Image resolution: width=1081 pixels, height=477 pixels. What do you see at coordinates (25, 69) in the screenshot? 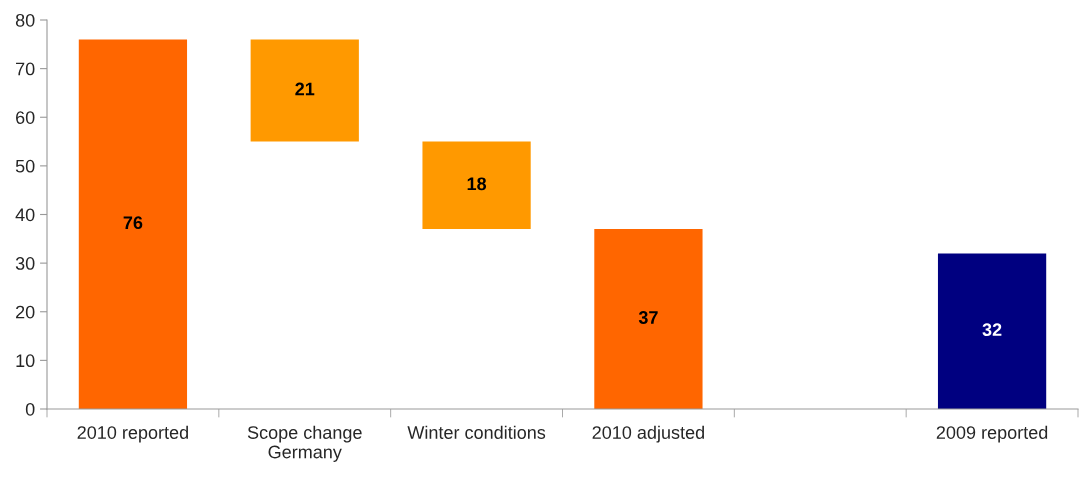
I see `y-tick-label: 70` at bounding box center [25, 69].